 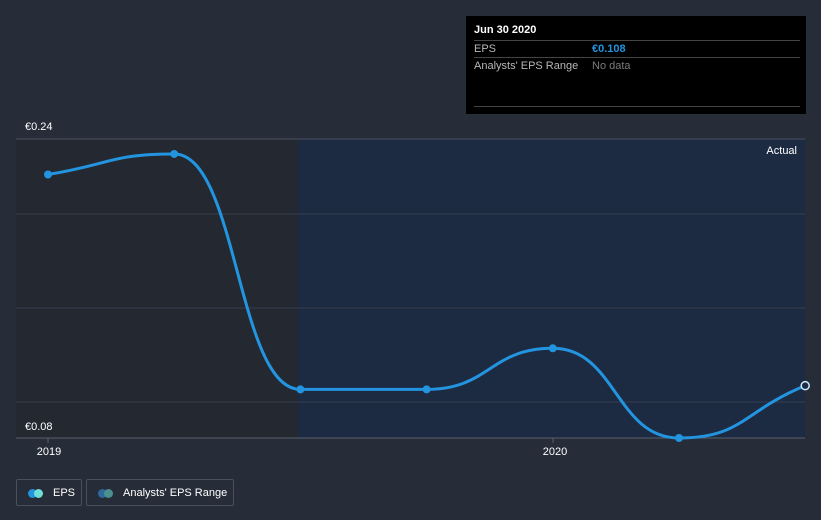 I want to click on tooltip-eps-value: €0.108, so click(x=609, y=49).